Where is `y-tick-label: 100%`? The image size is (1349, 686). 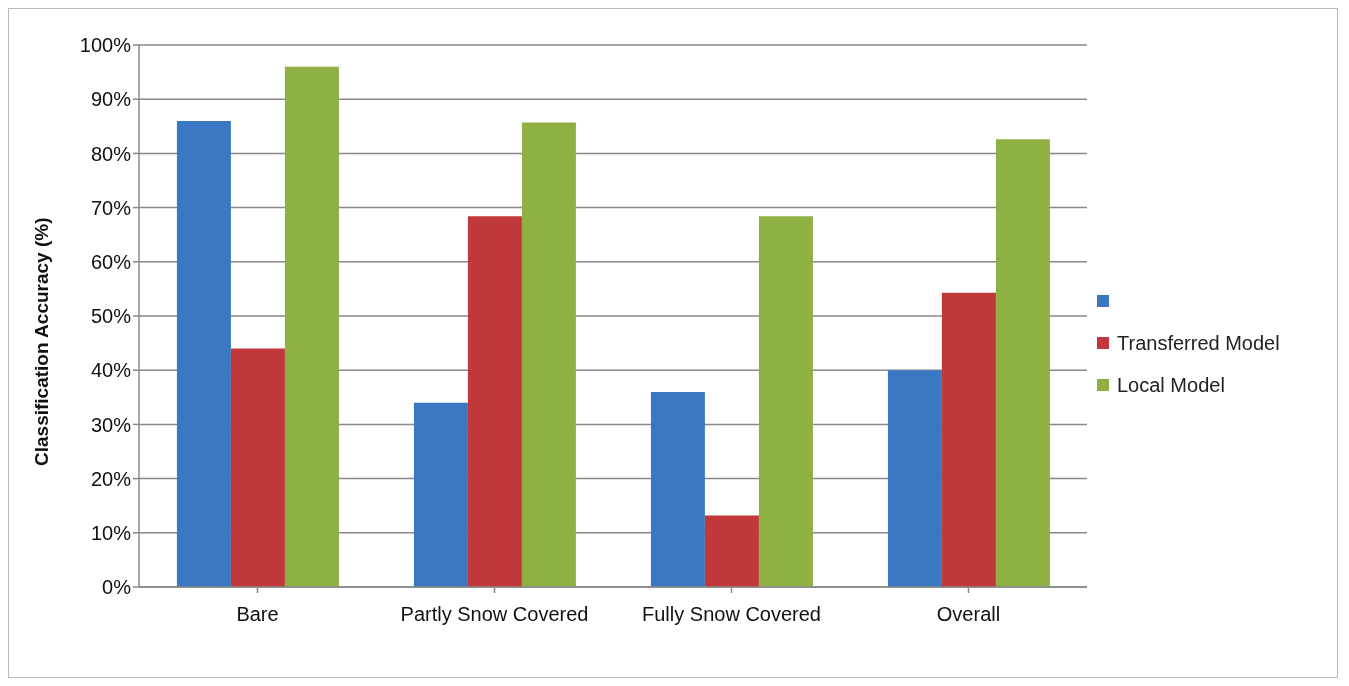
y-tick-label: 100% is located at coordinates (105, 45).